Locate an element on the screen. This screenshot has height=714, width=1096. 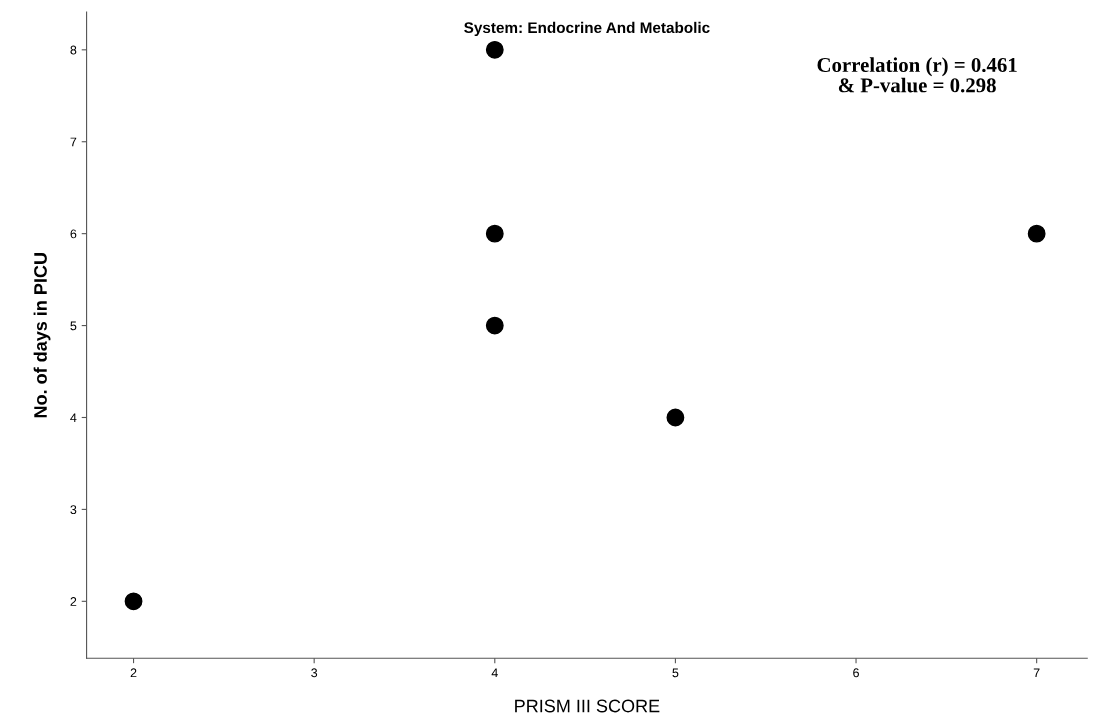
y-tick-label: 7 is located at coordinates (73, 142).